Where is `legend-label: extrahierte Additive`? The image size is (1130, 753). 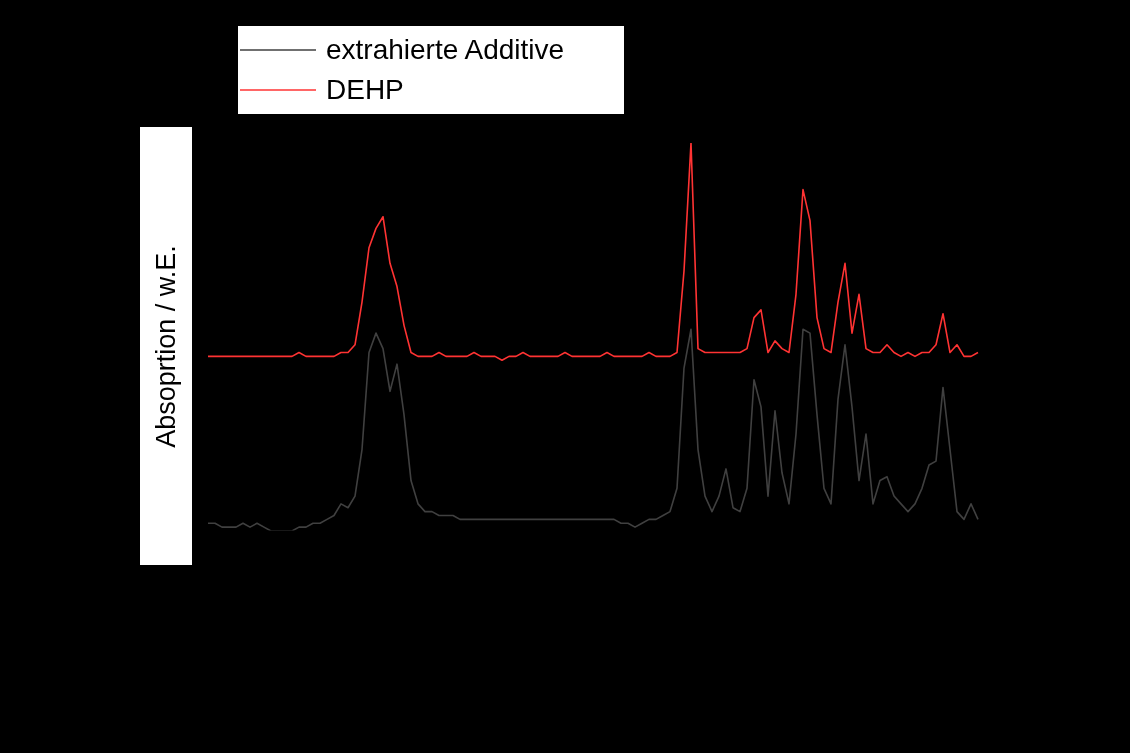
legend-label: extrahierte Additive is located at coordinates (445, 50).